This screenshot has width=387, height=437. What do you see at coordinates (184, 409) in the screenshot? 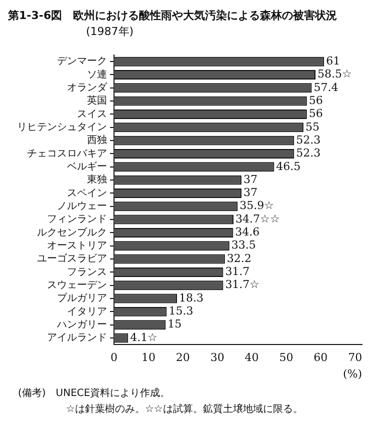
I see `text: ☆は針葉樹のみ。☆☆は試算。鉱質土壌地域に限る。` at bounding box center [184, 409].